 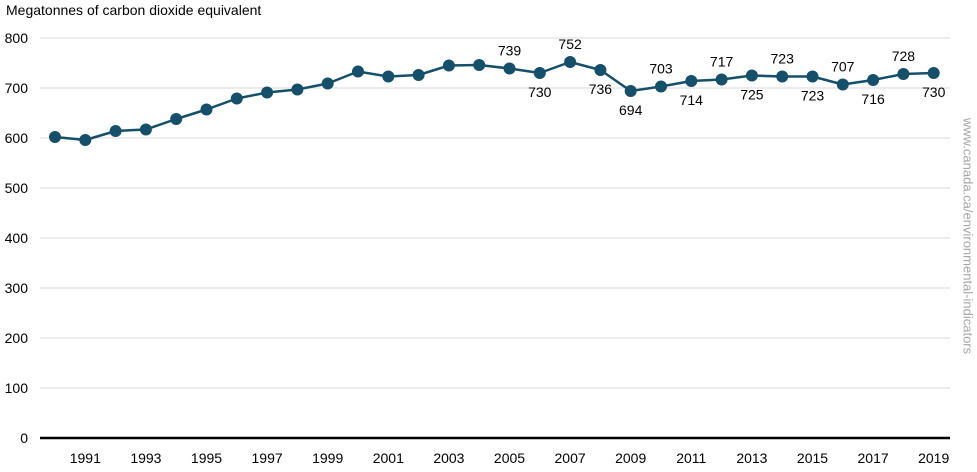 I want to click on data-label: 739, so click(x=510, y=51).